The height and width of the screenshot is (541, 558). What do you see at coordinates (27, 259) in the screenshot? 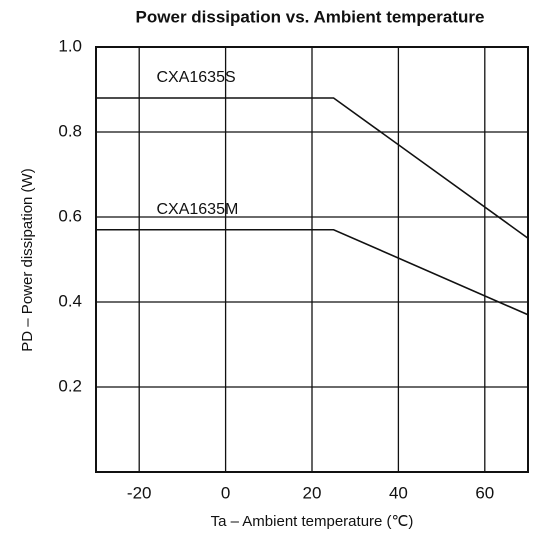
I see `y-axis-label: PD – Power dissipation (W)` at bounding box center [27, 259].